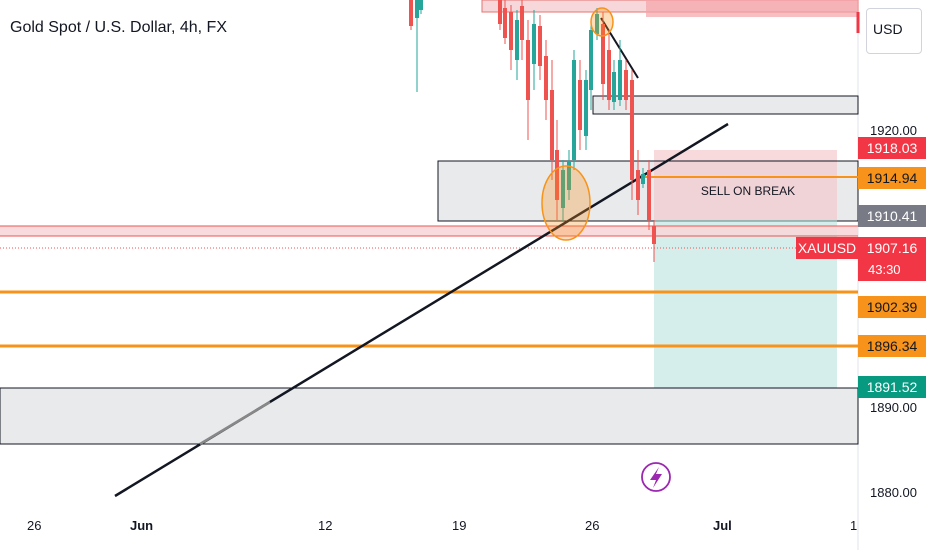 This screenshot has width=932, height=550. What do you see at coordinates (892, 248) in the screenshot?
I see `price-label-current: 1907.16` at bounding box center [892, 248].